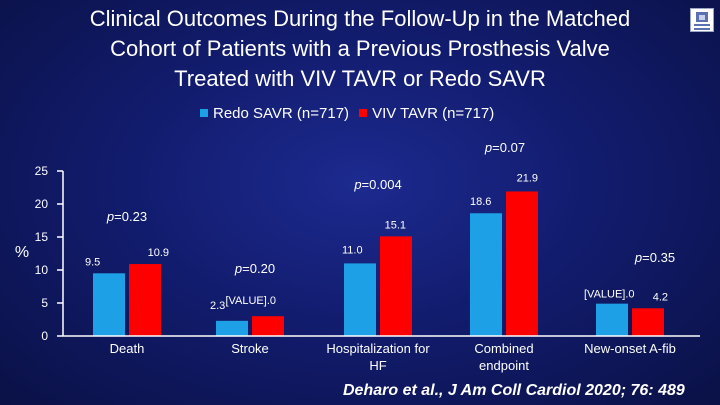 This screenshot has height=405, width=720. What do you see at coordinates (92, 262) in the screenshot?
I see `data-label: 9.5` at bounding box center [92, 262].